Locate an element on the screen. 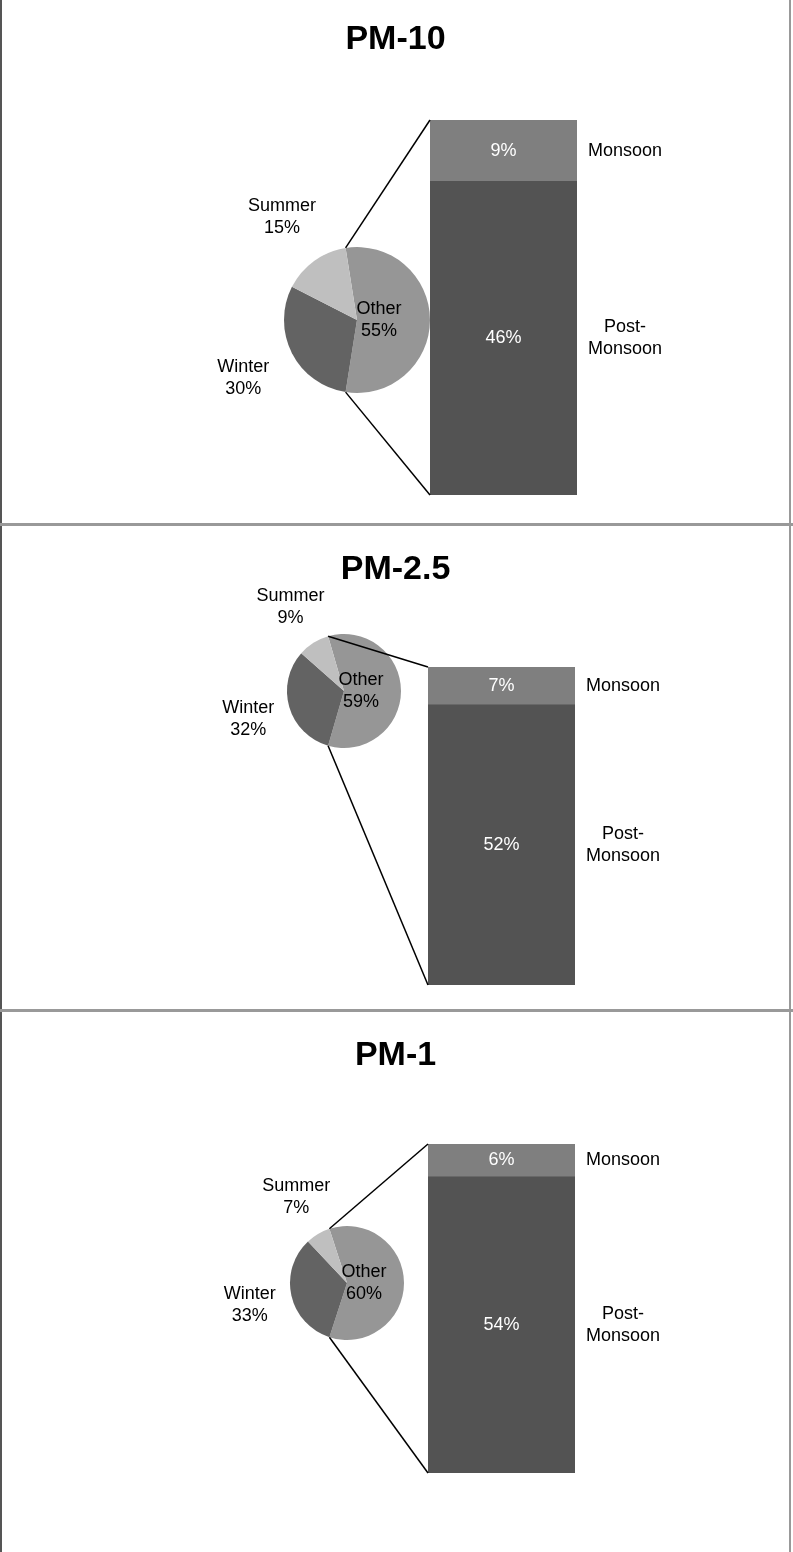 This screenshot has width=793, height=1552. data-label: 60% is located at coordinates (364, 1292).